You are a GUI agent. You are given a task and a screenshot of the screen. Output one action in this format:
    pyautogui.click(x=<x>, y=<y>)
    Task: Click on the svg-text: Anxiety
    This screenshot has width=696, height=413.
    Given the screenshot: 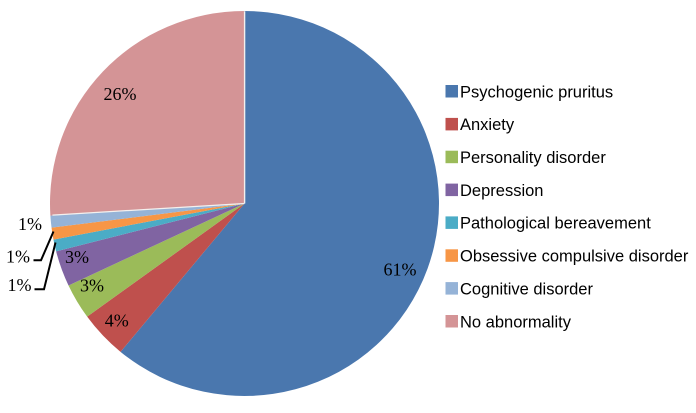 What is the action you would take?
    pyautogui.click(x=487, y=125)
    